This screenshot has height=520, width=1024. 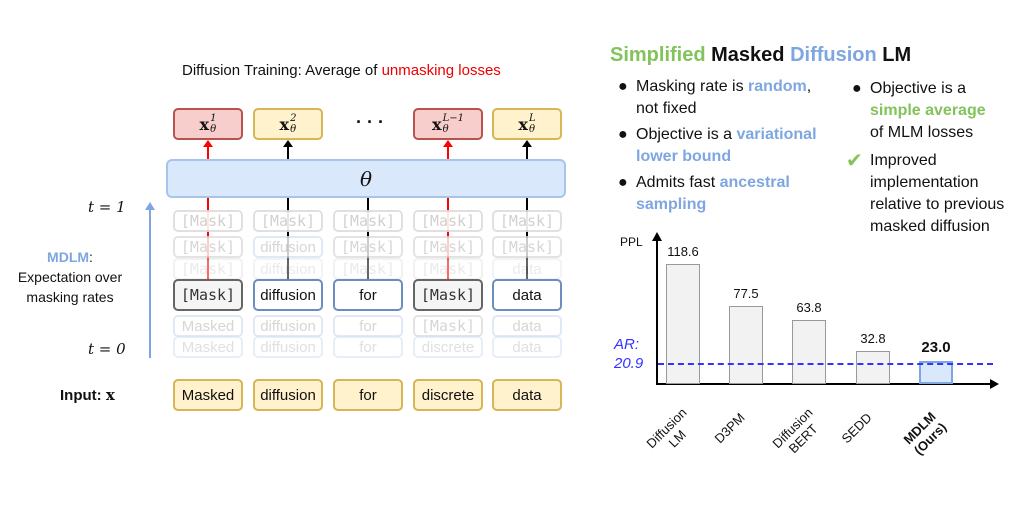 I want to click on mdlm-desc: Expectation over masking rates, so click(x=70, y=287).